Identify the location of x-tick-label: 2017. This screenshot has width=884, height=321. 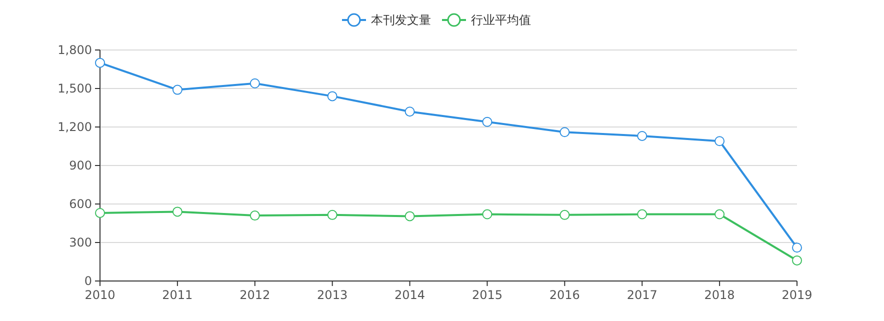
(642, 295).